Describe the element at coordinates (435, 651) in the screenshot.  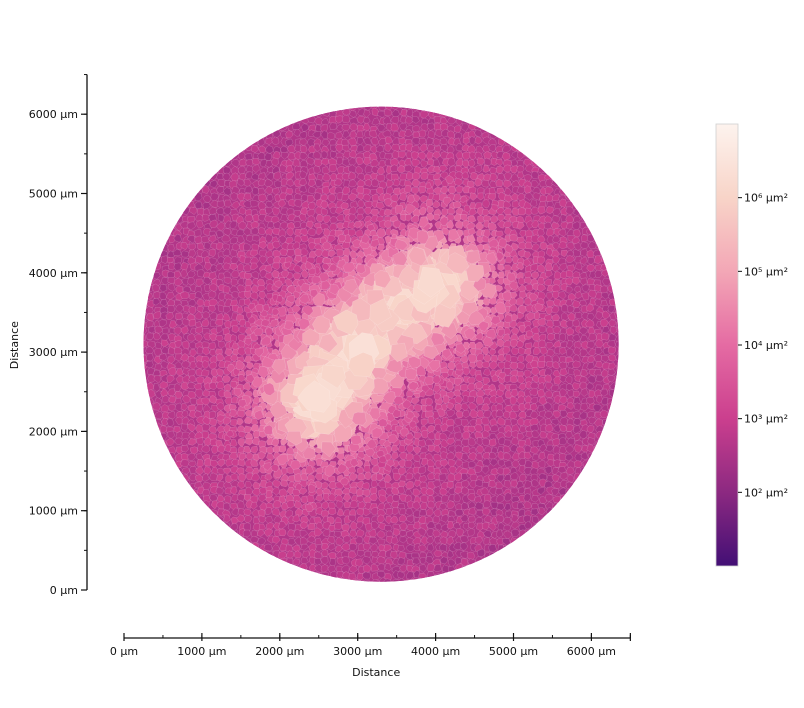
I see `x-tick-label: 4000 µm` at that location.